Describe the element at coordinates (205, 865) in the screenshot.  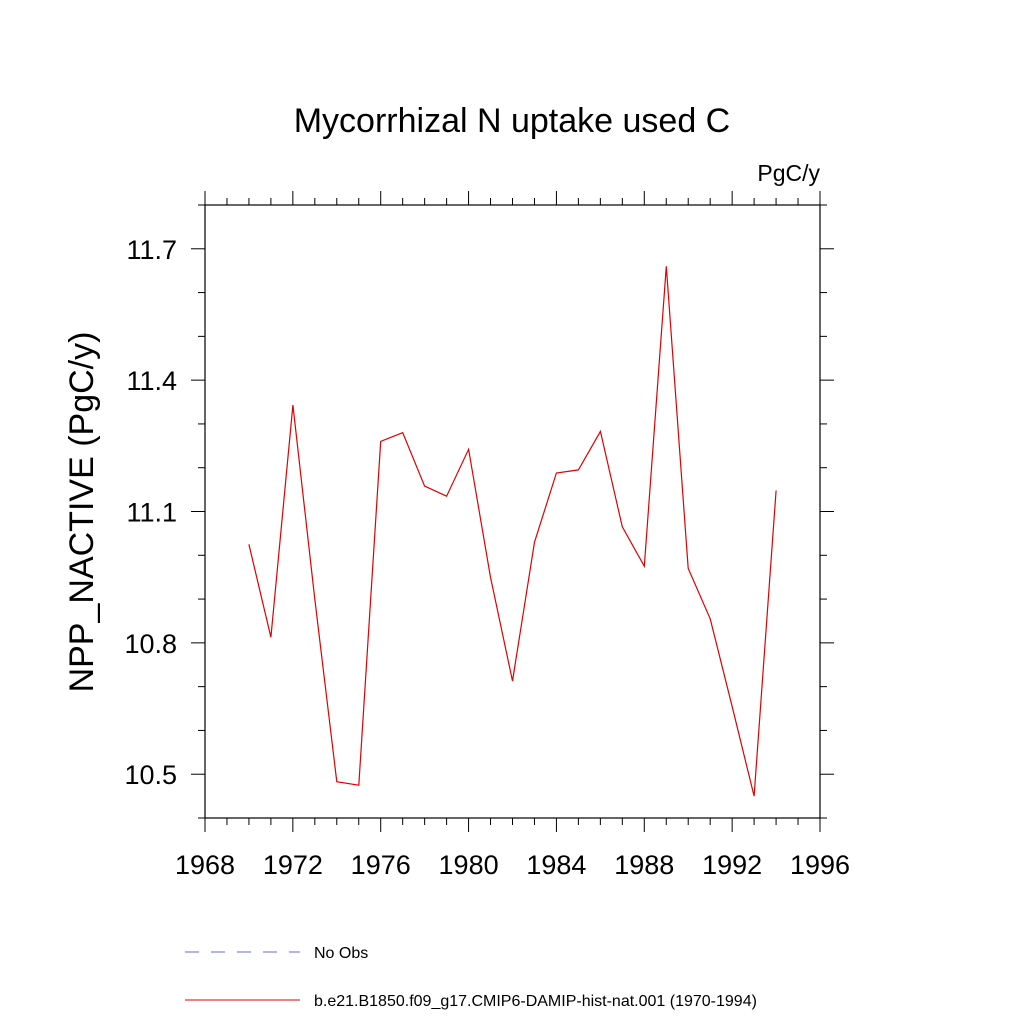
I see `x-tick-label: 1968` at that location.